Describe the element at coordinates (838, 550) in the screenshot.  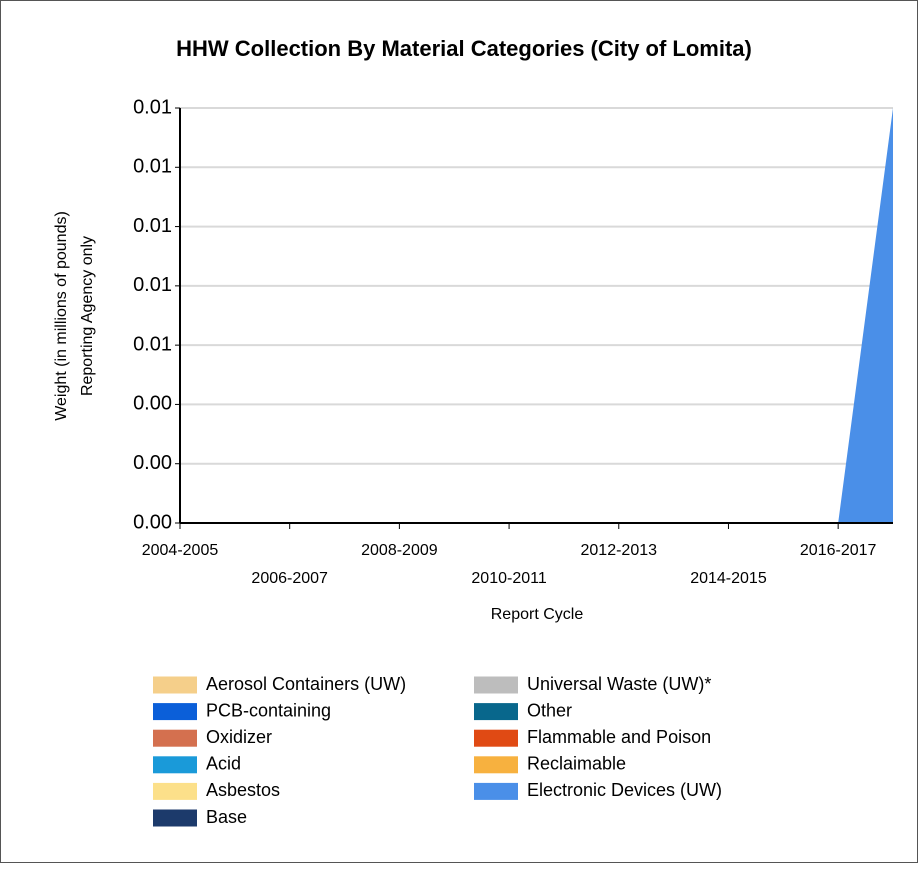
I see `x-tick-label: 2016-2017` at that location.